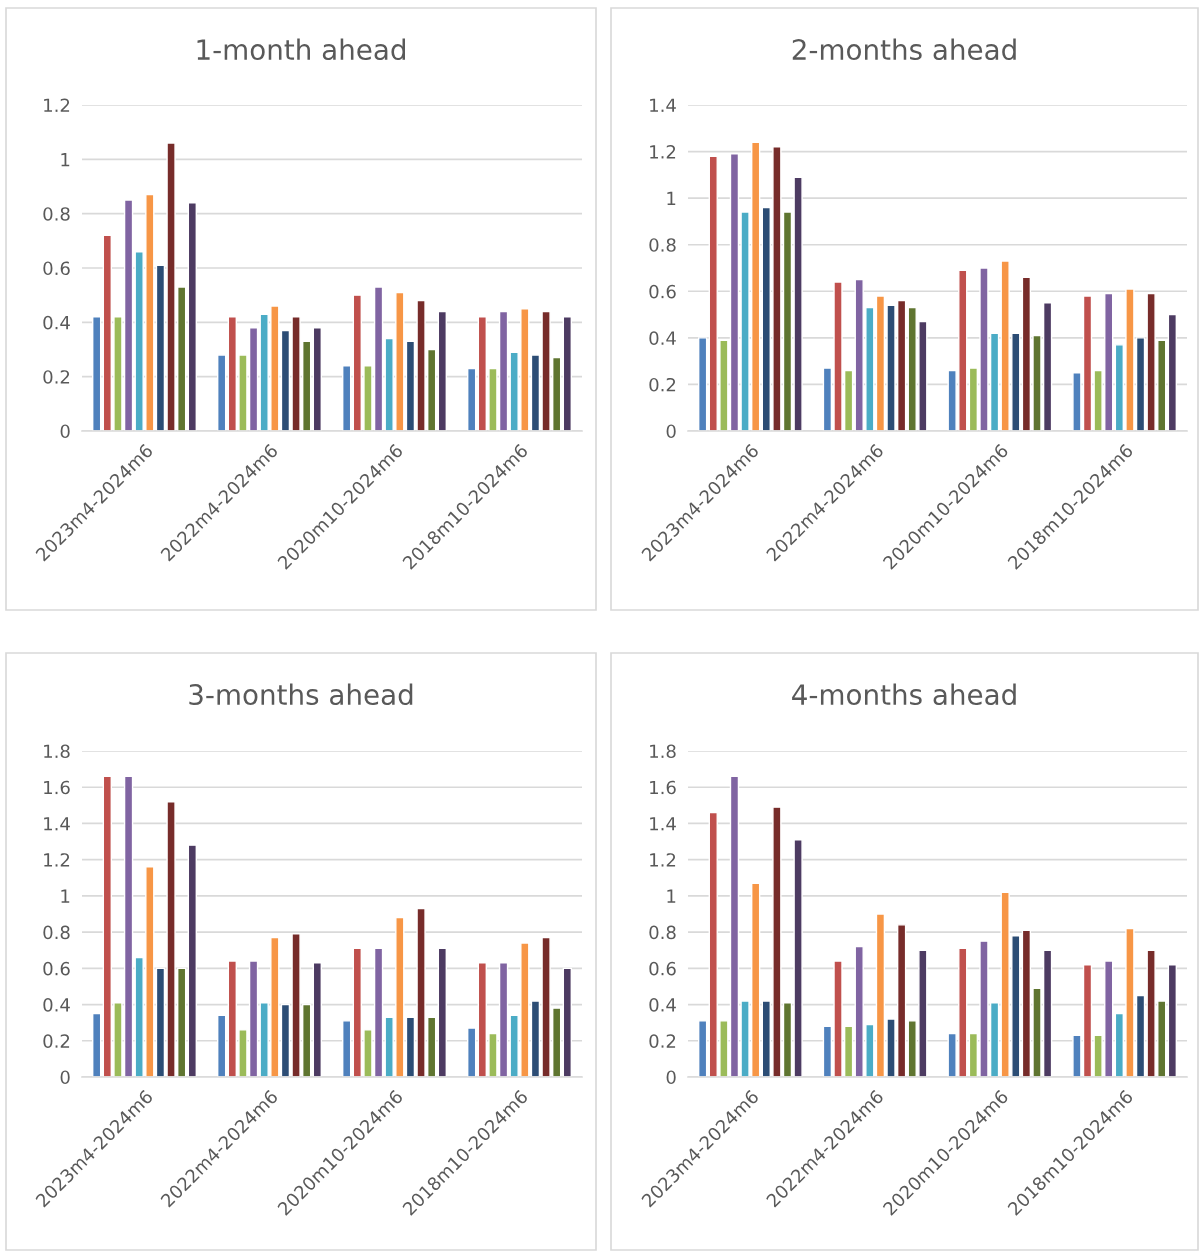  Describe the element at coordinates (904, 49) in the screenshot. I see `chart-title: 2-months ahead` at that location.